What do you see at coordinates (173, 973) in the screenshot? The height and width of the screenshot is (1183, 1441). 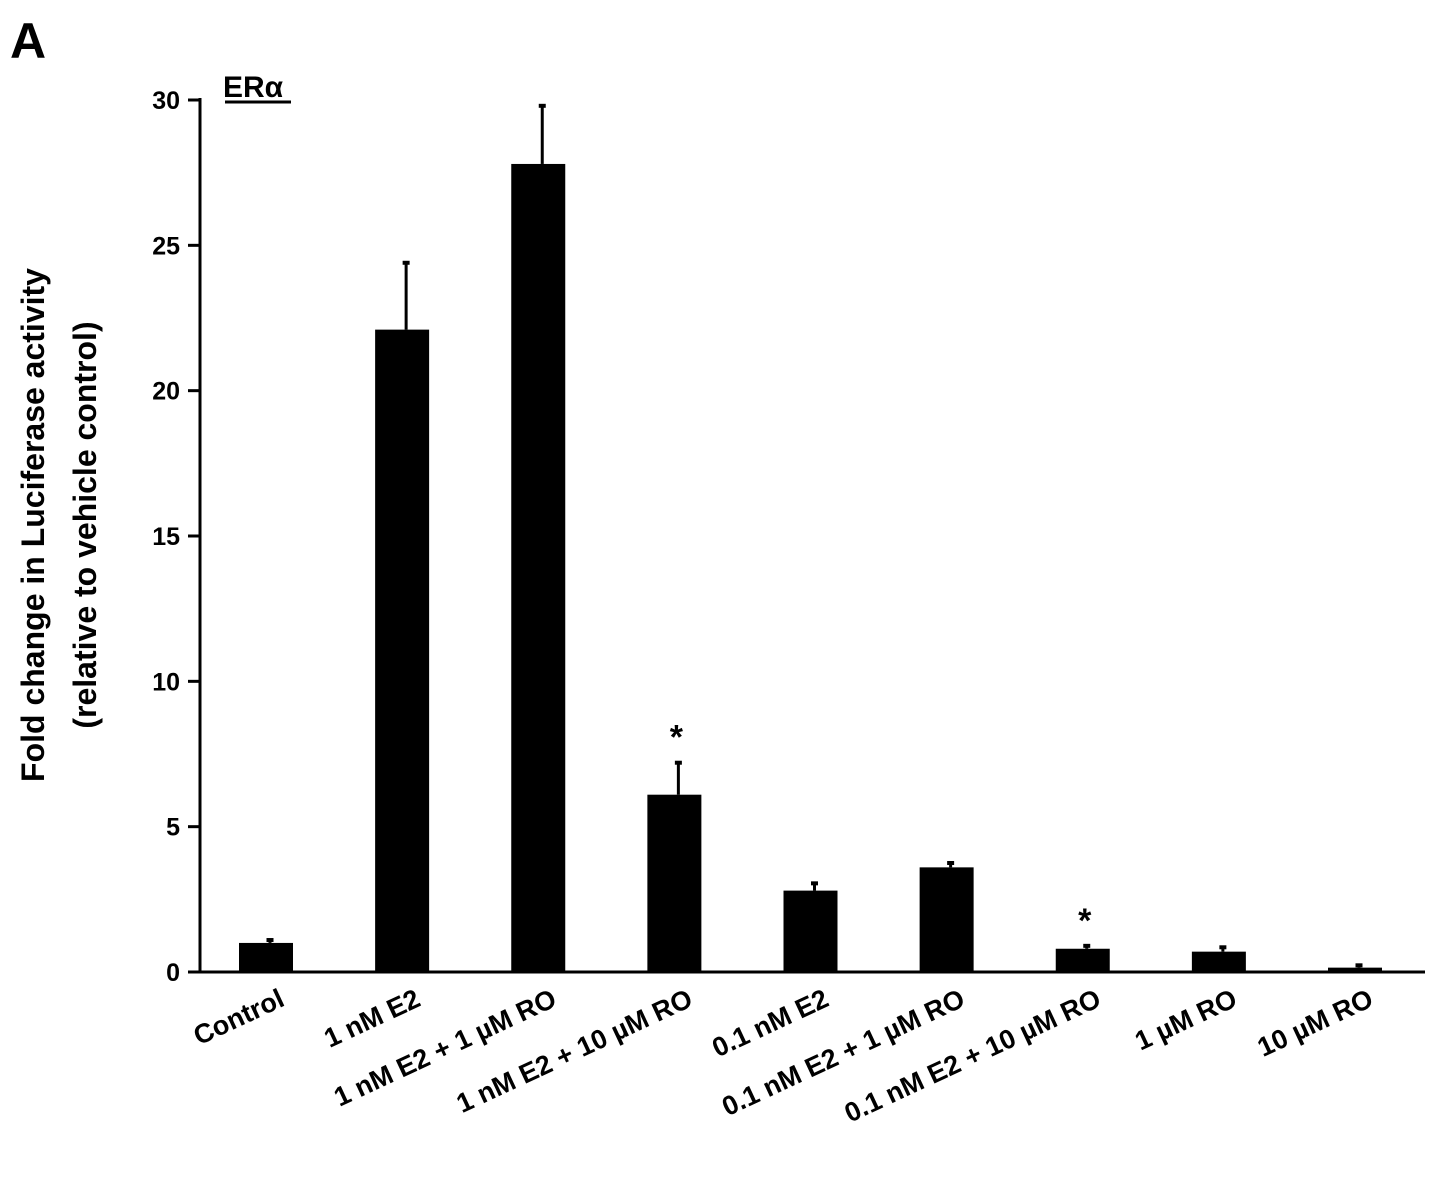 I see `y-tick-label: 0` at bounding box center [173, 973].